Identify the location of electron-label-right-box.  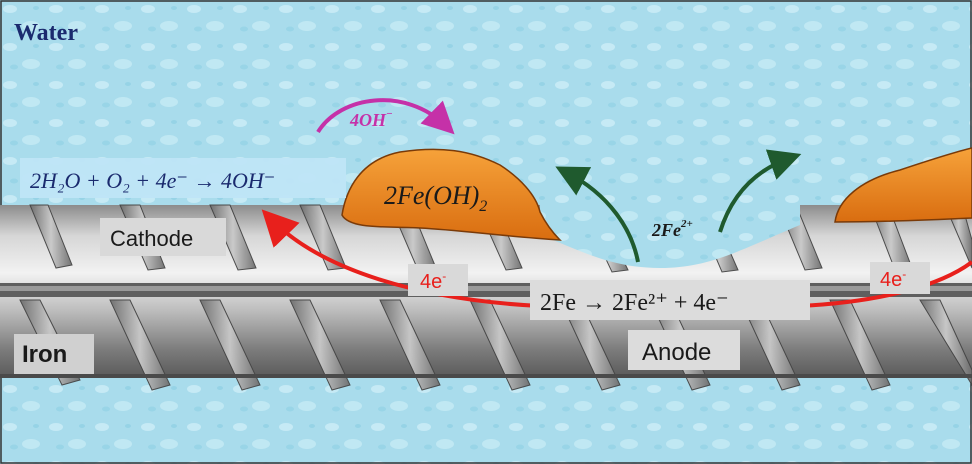
(900, 278).